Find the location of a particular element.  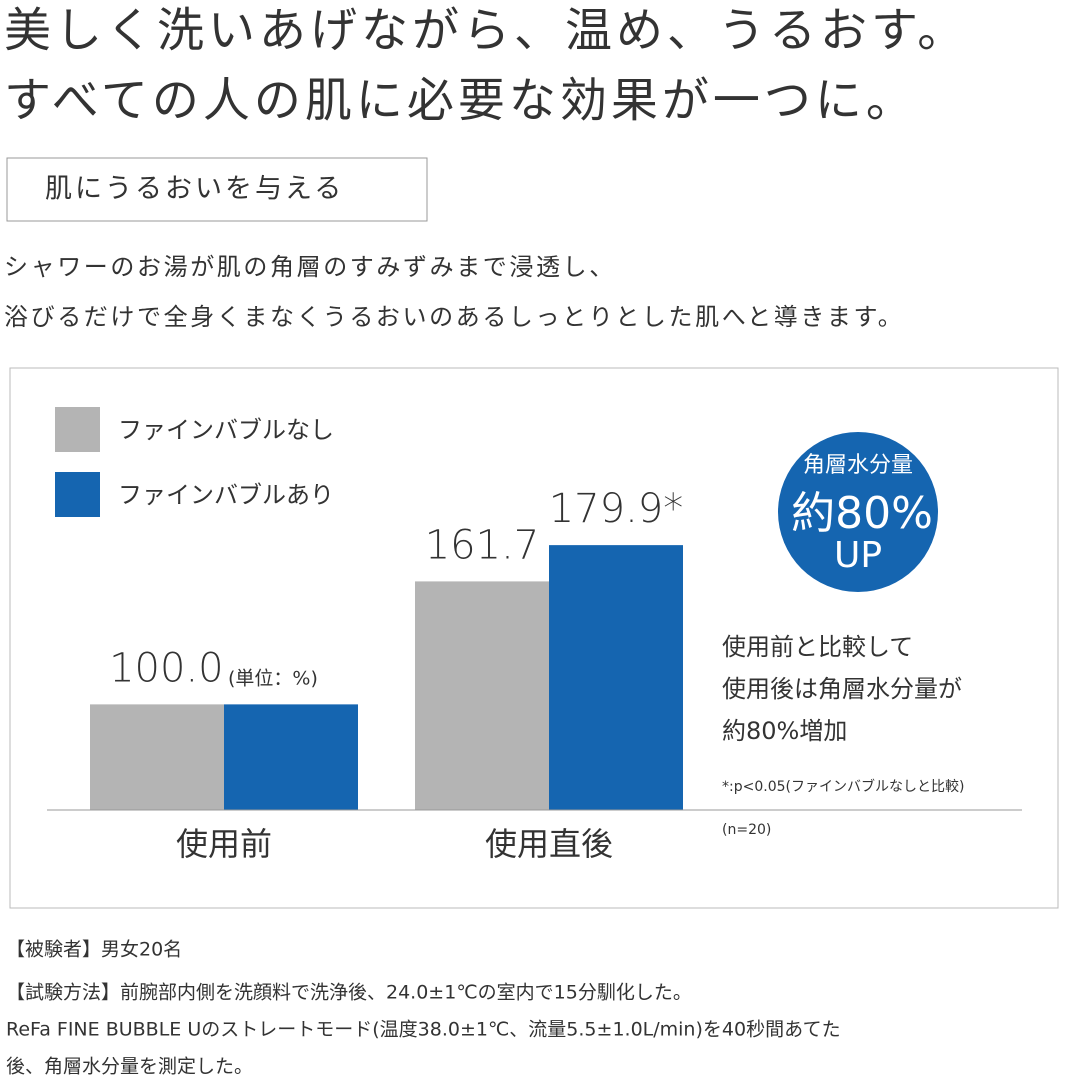

annotation: 使用後は角層水分量が is located at coordinates (842, 689).